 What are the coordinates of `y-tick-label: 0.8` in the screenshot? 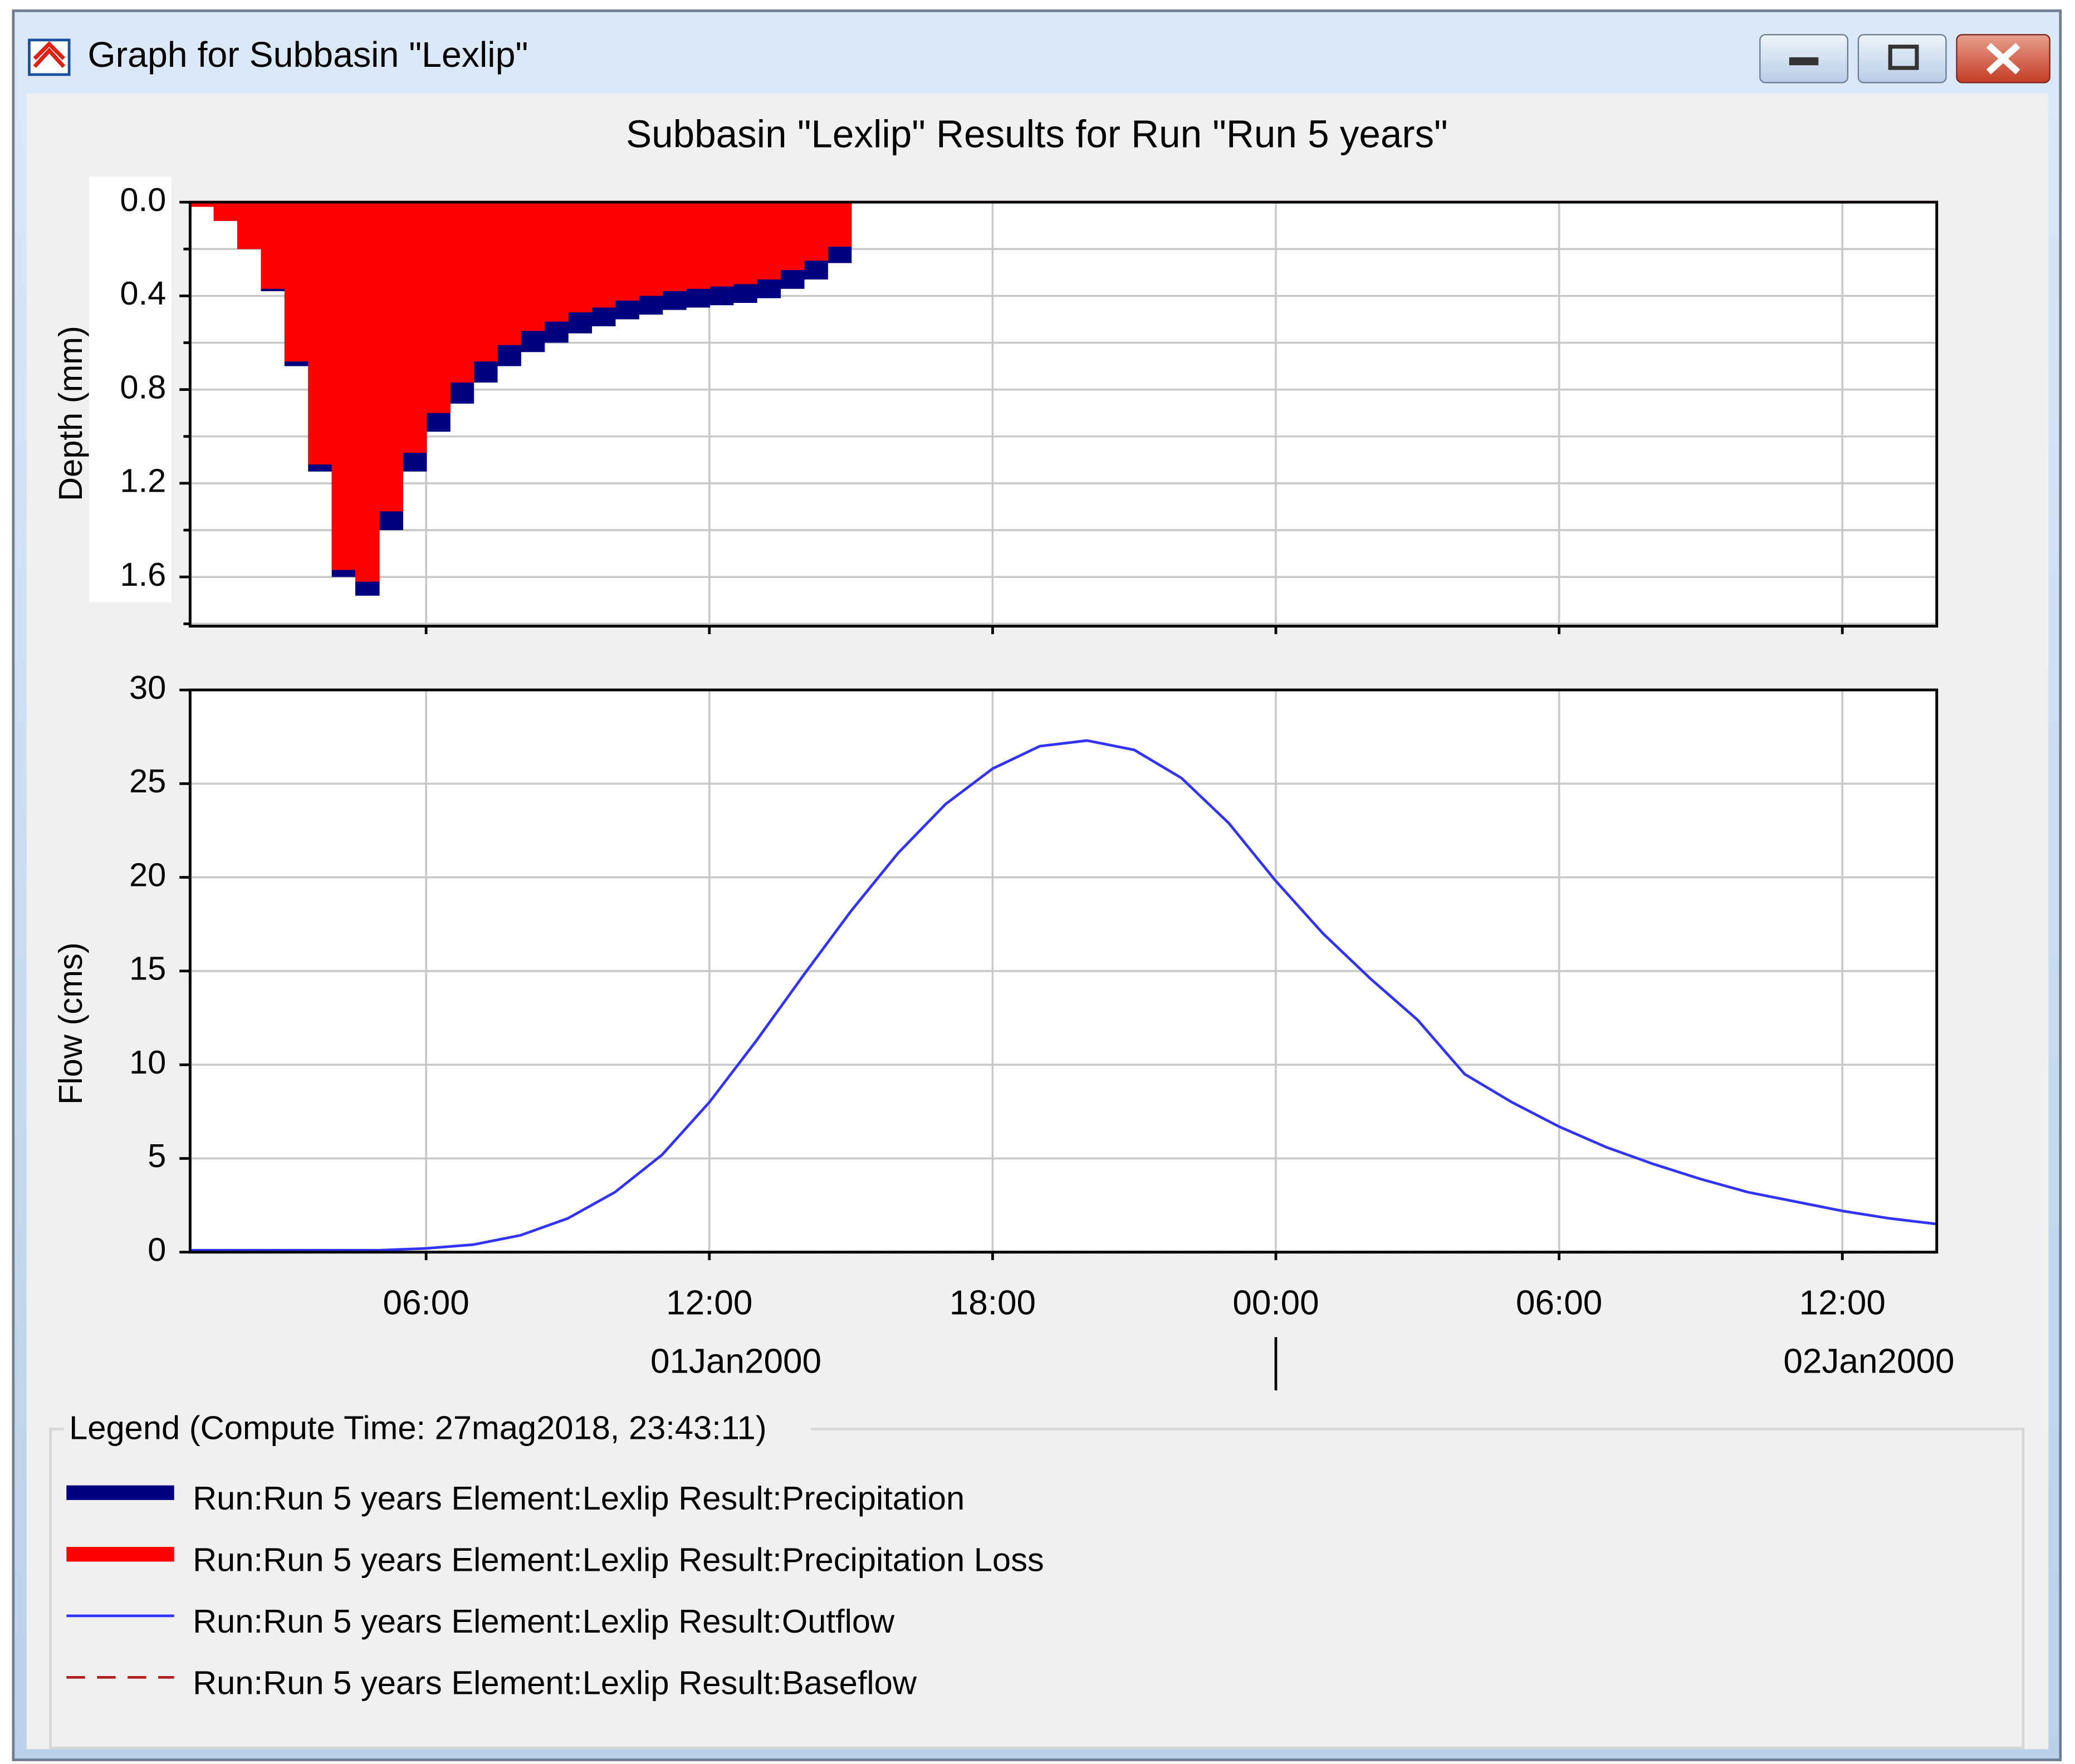 It's located at (143, 386).